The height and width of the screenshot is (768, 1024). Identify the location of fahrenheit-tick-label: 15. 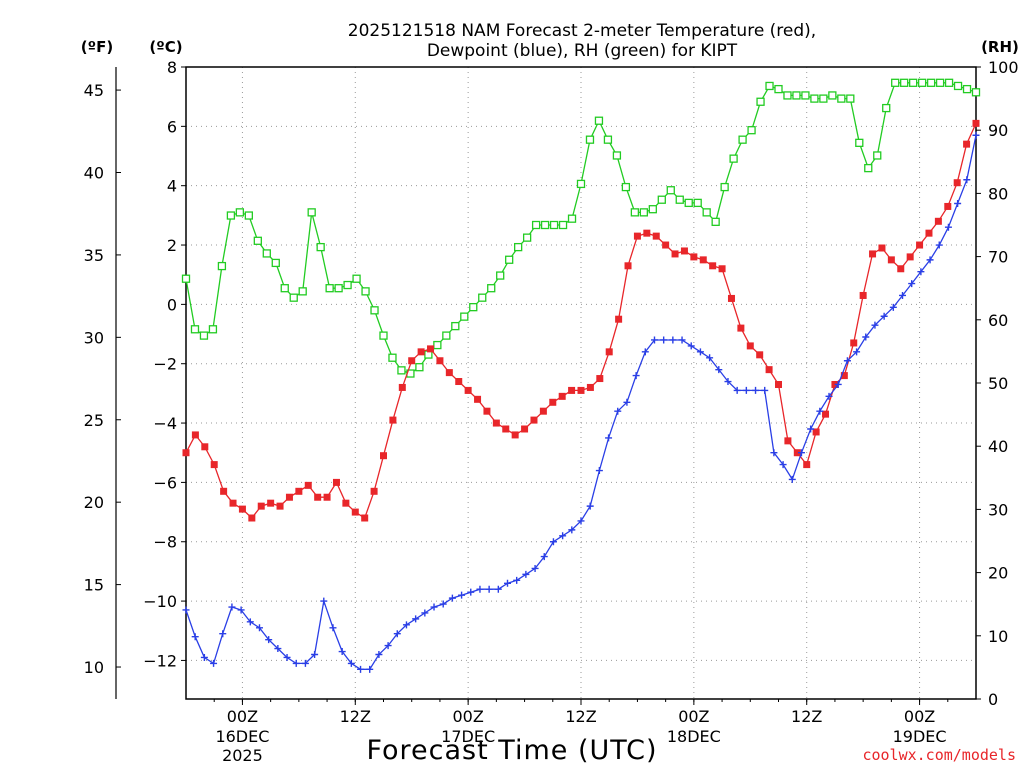
(94, 585).